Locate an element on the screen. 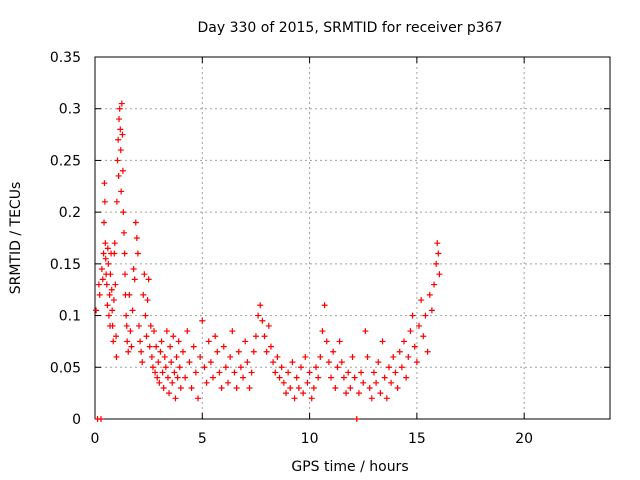 The height and width of the screenshot is (480, 640). y-tick-label: 0 is located at coordinates (76, 420).